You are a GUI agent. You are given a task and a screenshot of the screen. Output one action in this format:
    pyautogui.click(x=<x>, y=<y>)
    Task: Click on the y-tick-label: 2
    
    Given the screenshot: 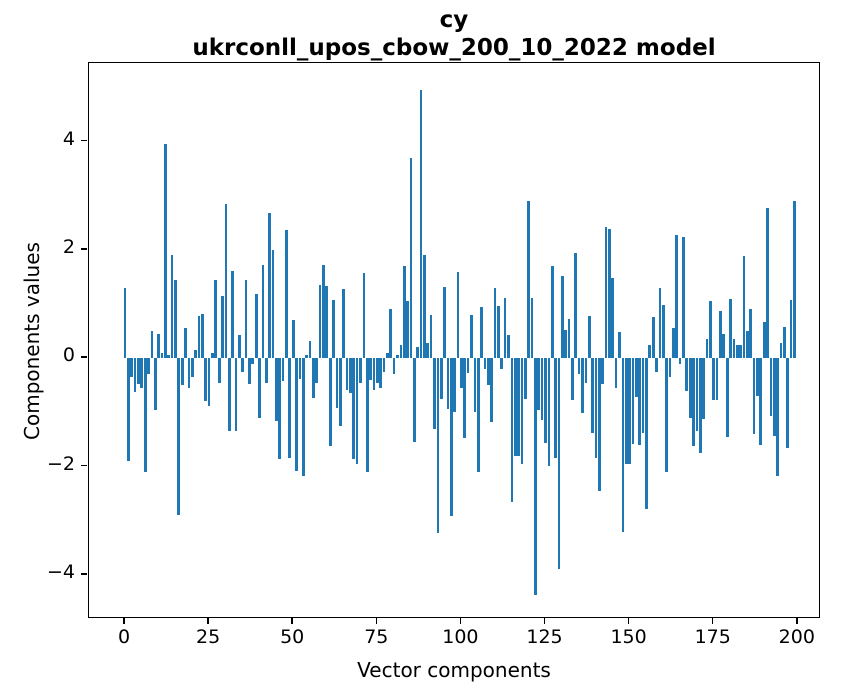 What is the action you would take?
    pyautogui.click(x=68, y=246)
    